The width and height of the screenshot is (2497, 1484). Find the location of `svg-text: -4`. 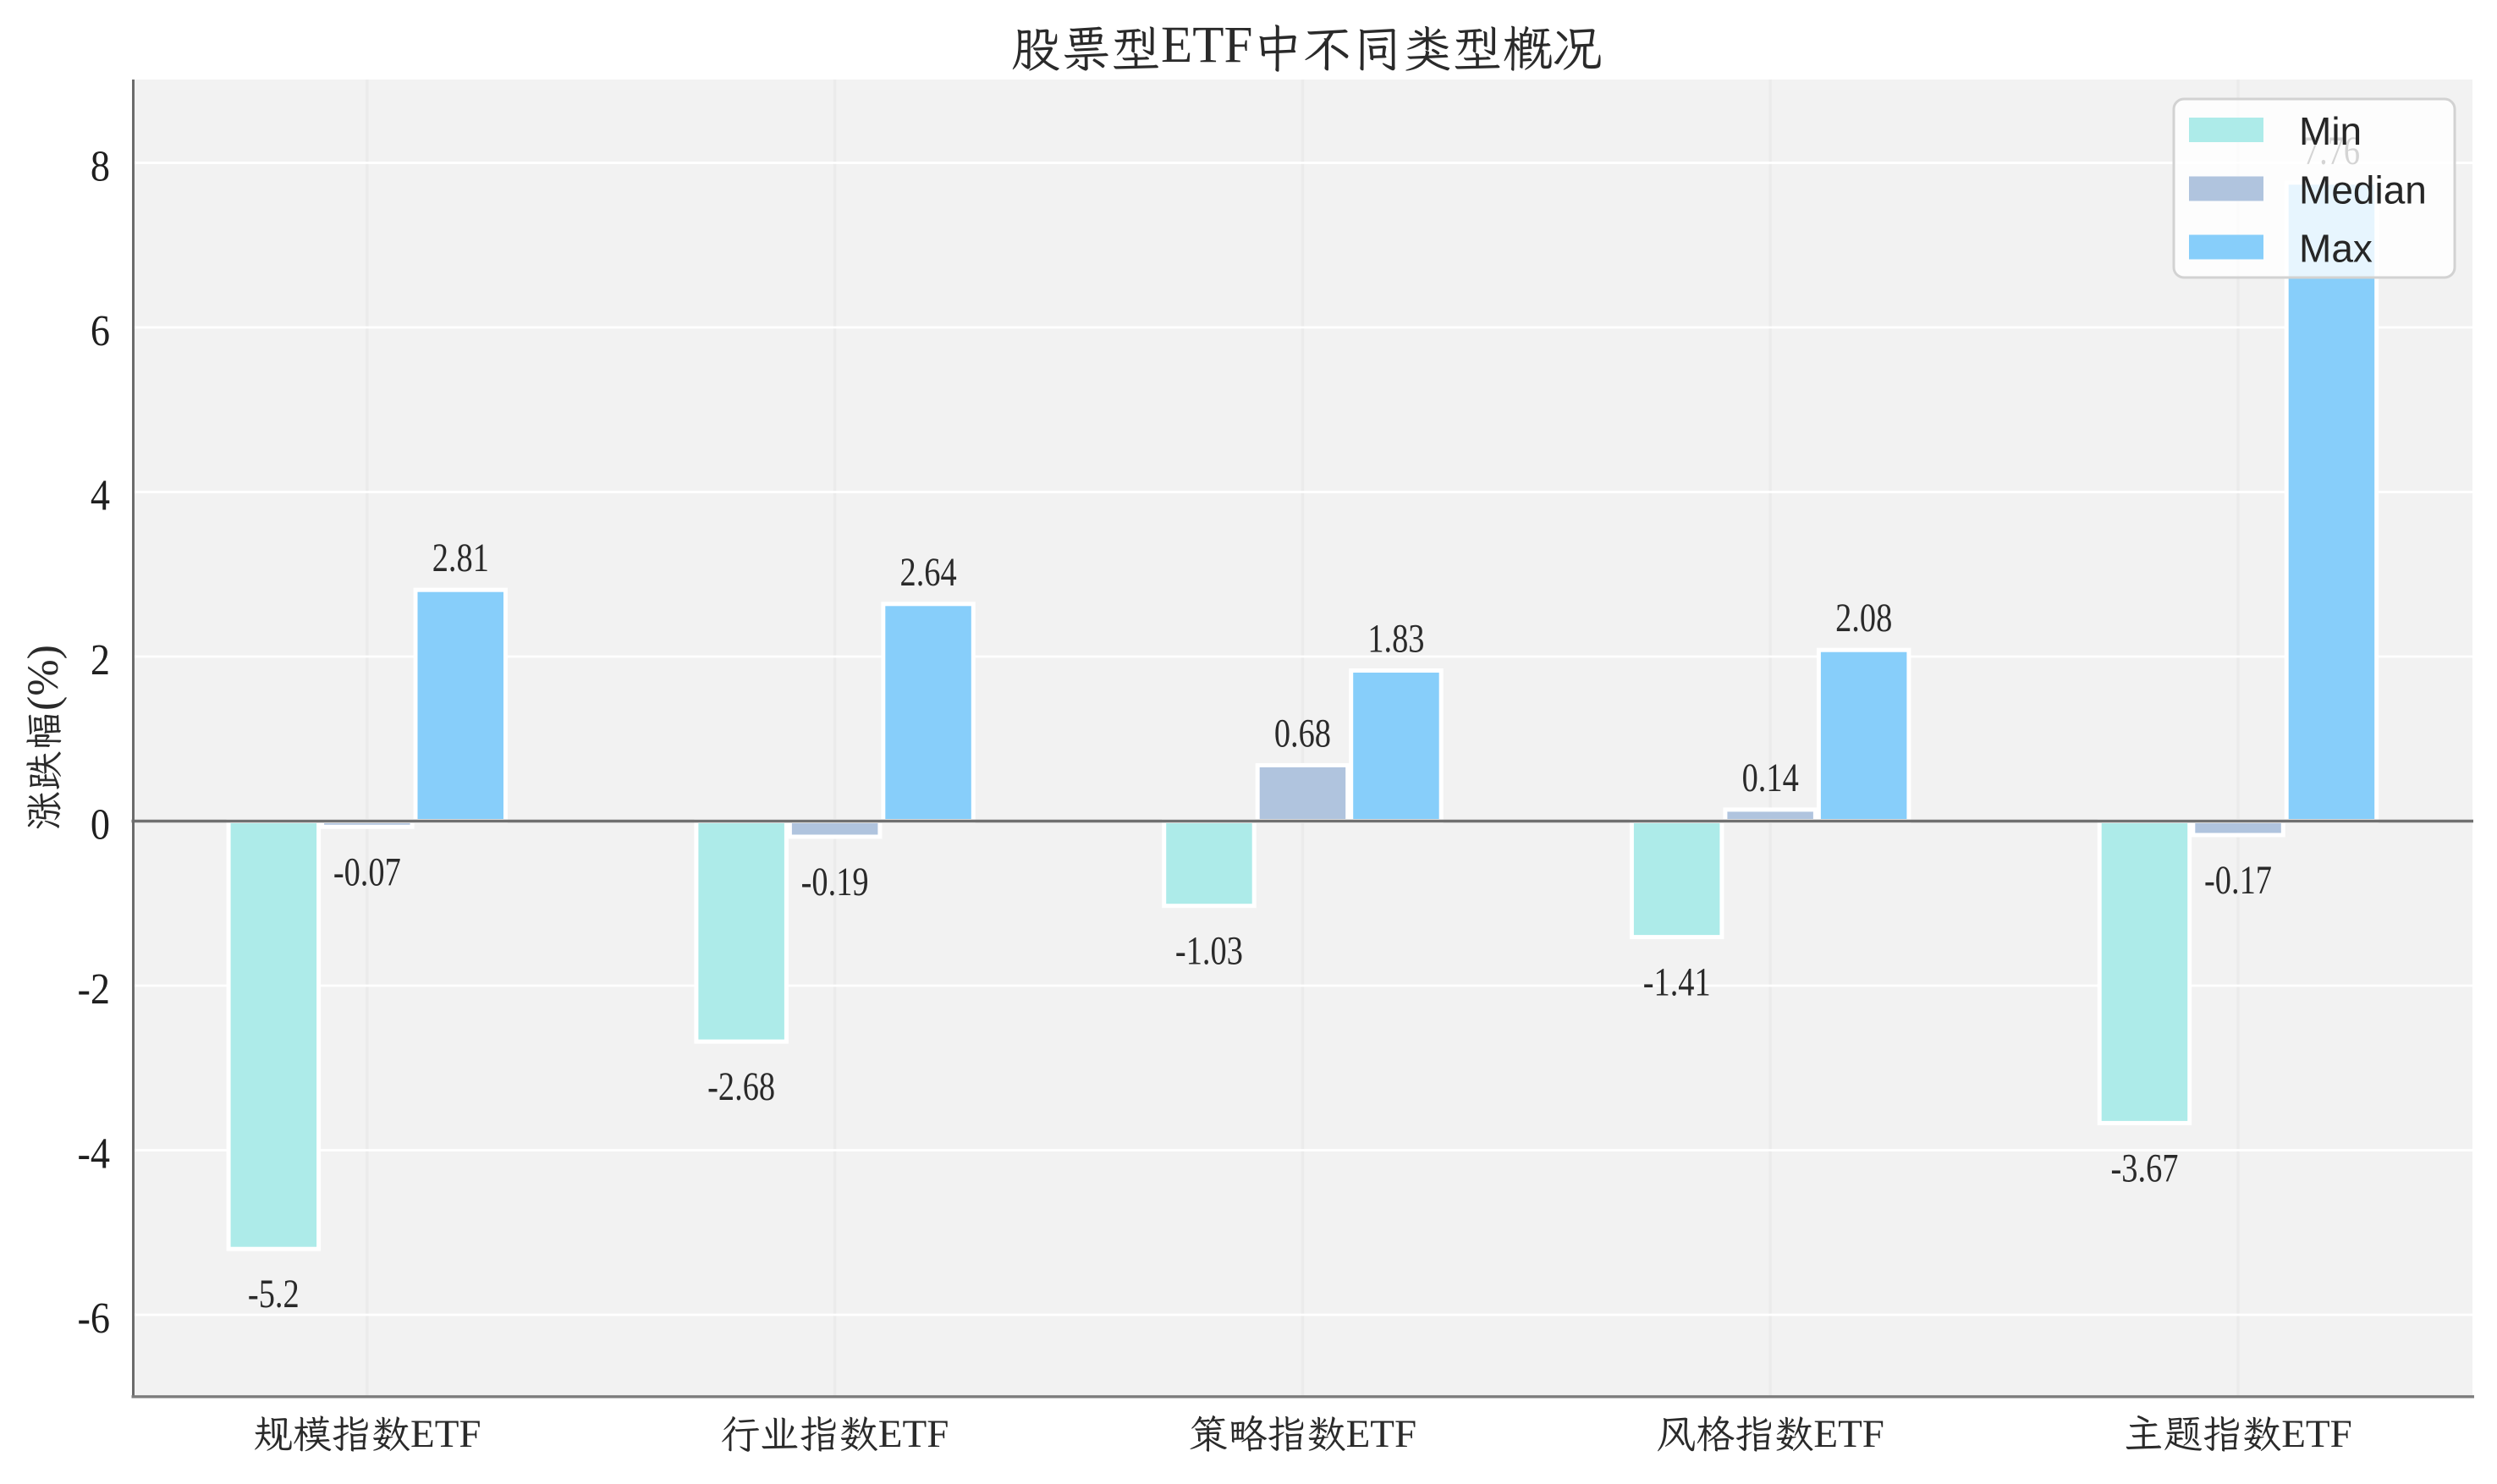

svg-text: -4 is located at coordinates (93, 1153).